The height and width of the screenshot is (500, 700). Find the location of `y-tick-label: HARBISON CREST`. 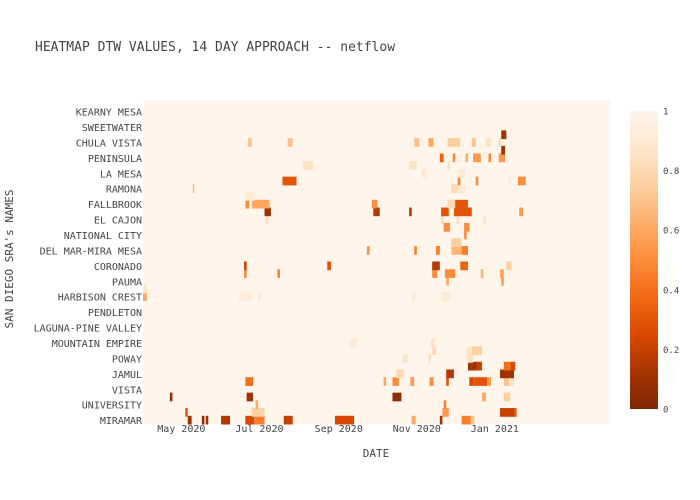

y-tick-label: HARBISON CREST is located at coordinates (100, 298).